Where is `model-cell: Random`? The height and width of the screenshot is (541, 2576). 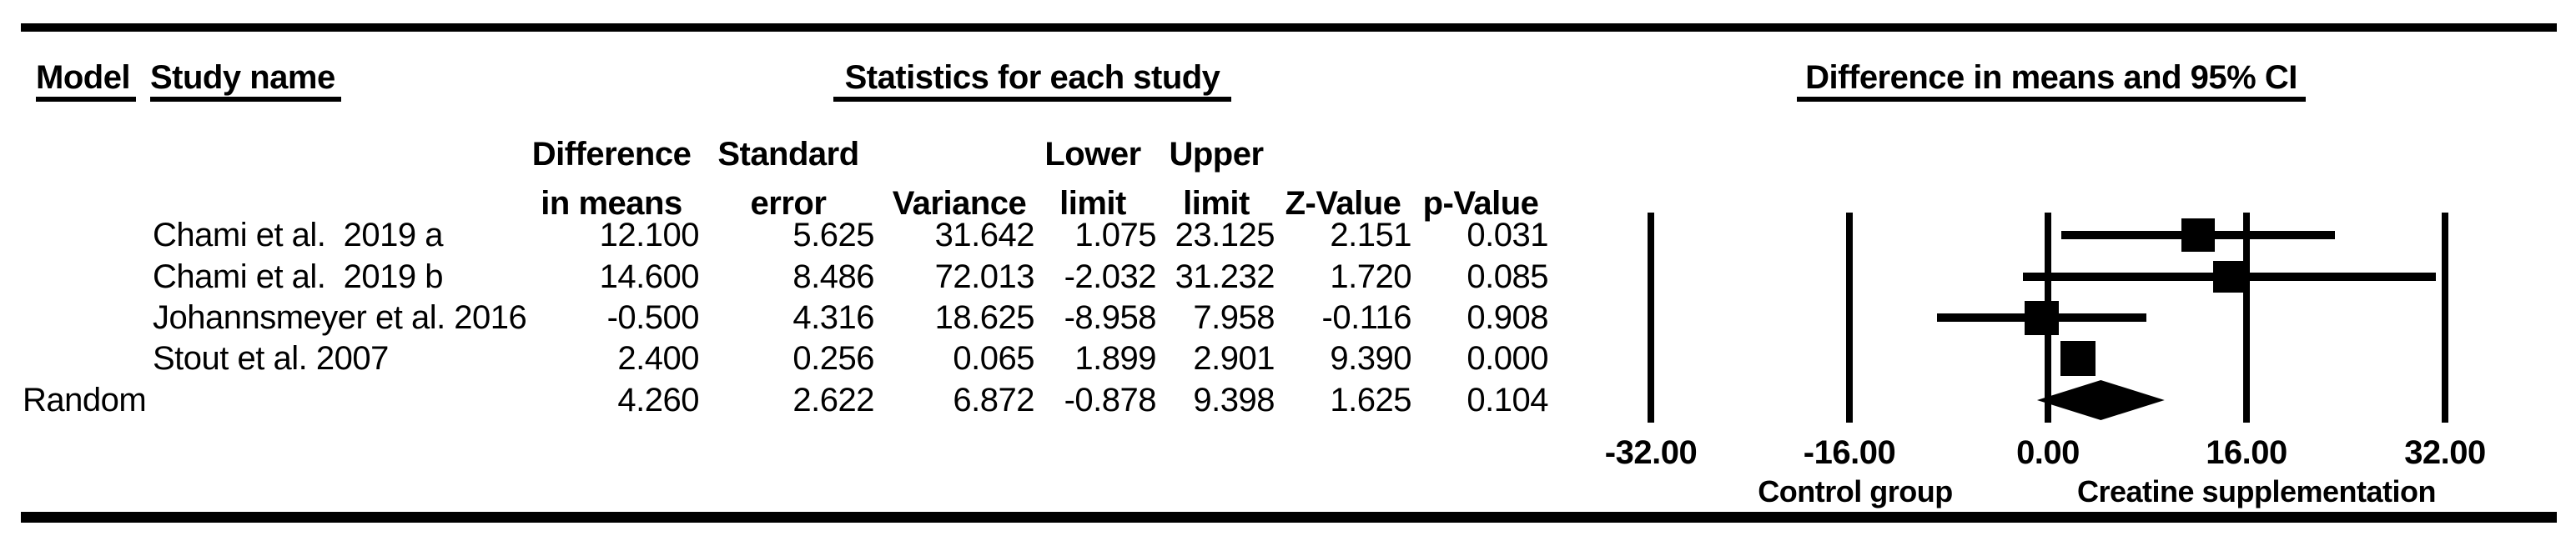
model-cell: Random is located at coordinates (85, 400).